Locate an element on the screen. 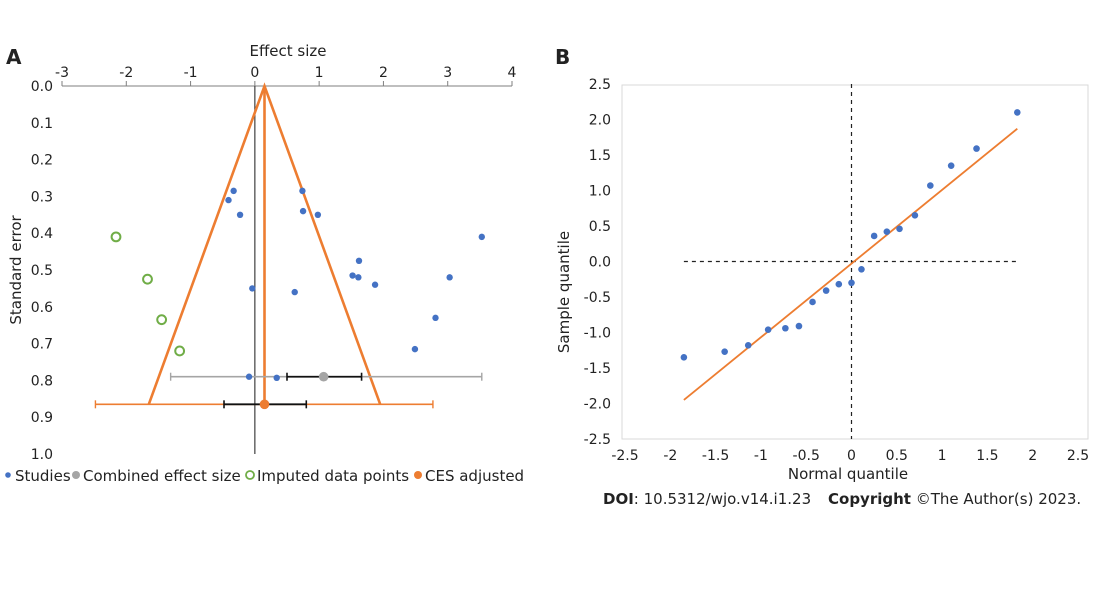 This screenshot has height=602, width=1098. copyright-value: ©The Author(s) 2023. is located at coordinates (996, 499).